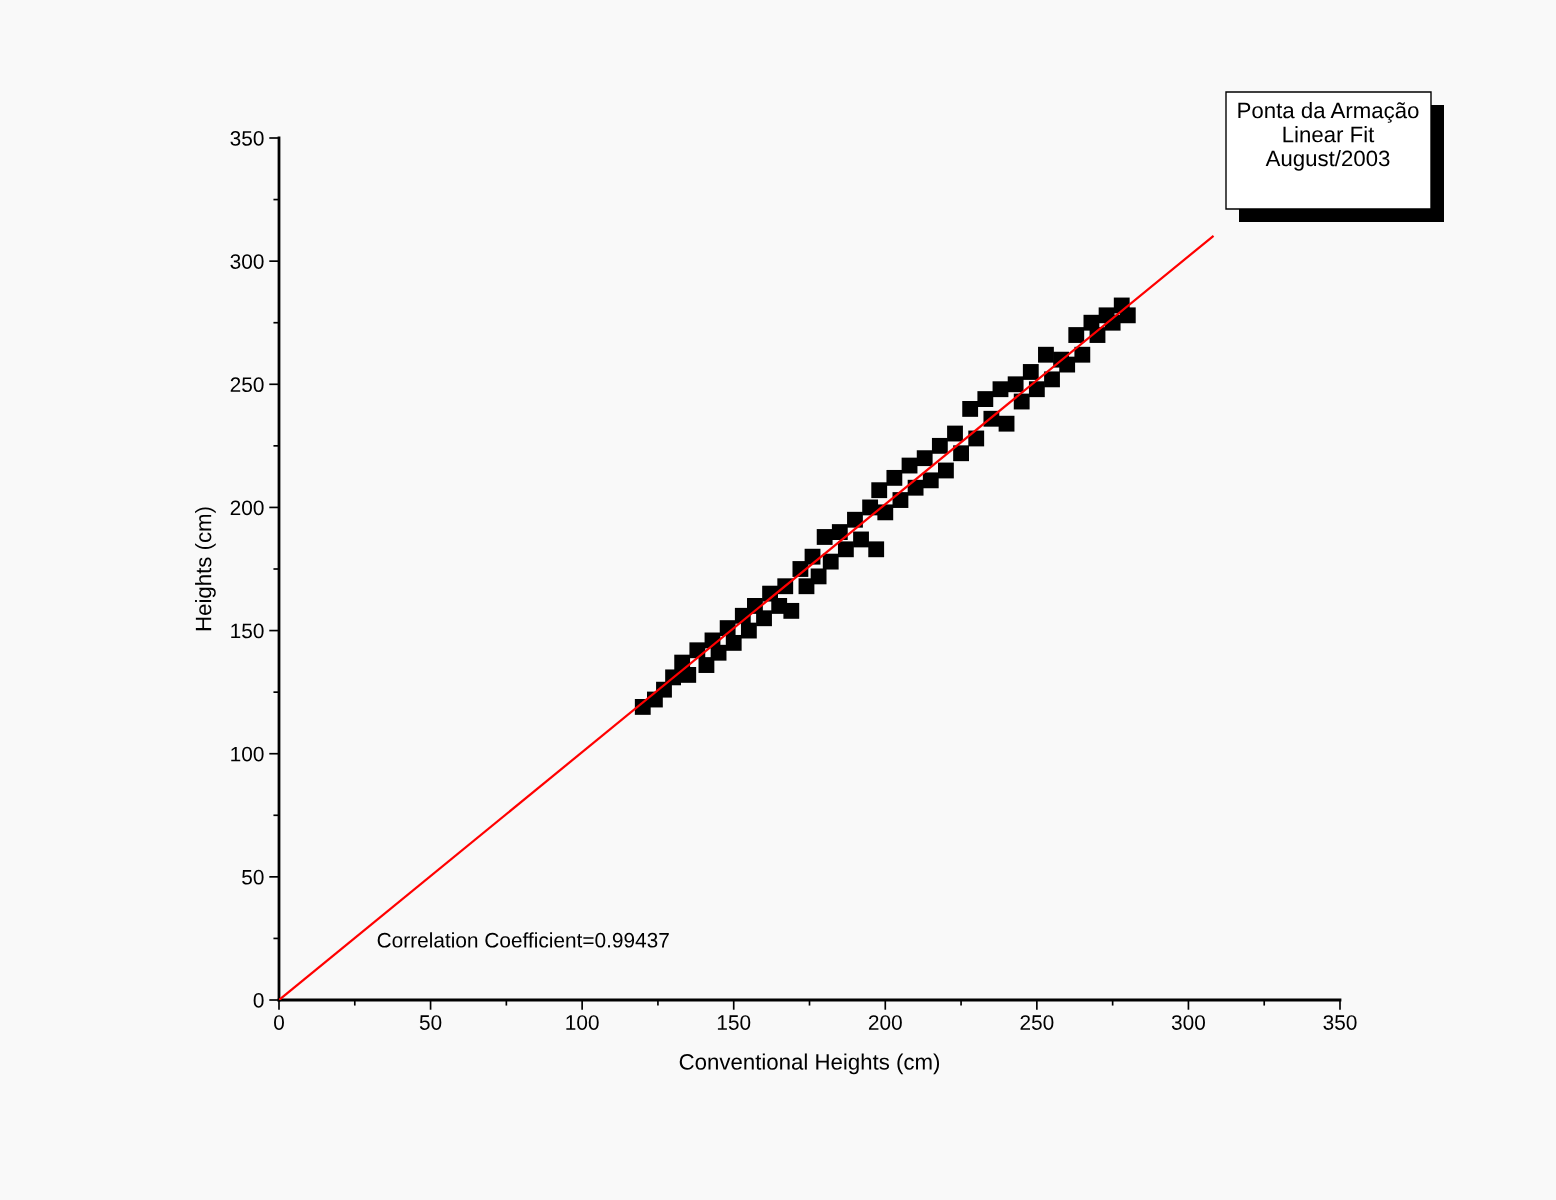 The image size is (1556, 1200). I want to click on y-axis-title: Heights (cm), so click(205, 569).